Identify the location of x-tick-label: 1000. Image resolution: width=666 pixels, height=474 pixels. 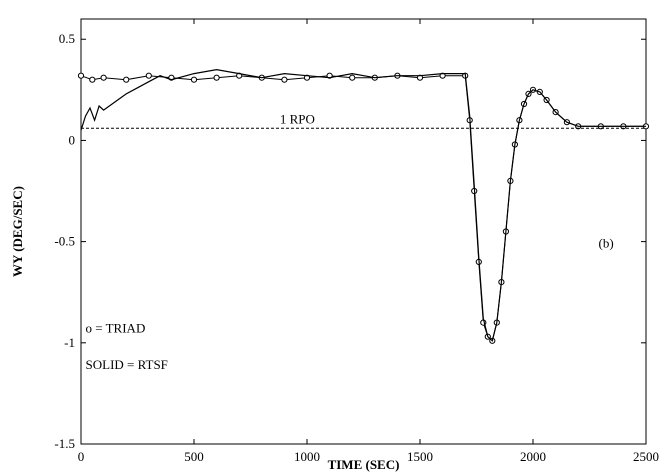
(307, 456).